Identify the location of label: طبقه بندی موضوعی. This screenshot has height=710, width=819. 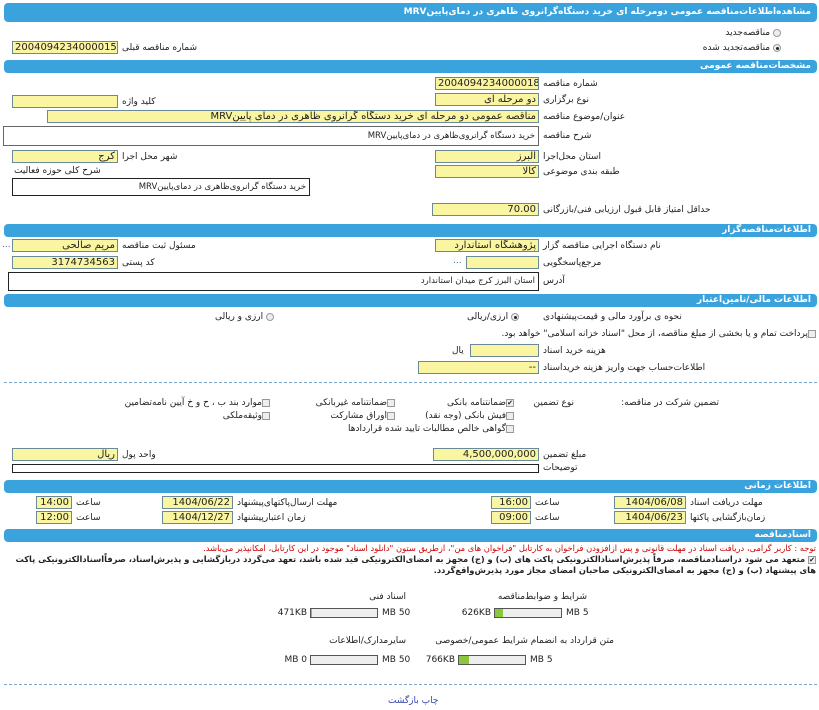
(581, 172).